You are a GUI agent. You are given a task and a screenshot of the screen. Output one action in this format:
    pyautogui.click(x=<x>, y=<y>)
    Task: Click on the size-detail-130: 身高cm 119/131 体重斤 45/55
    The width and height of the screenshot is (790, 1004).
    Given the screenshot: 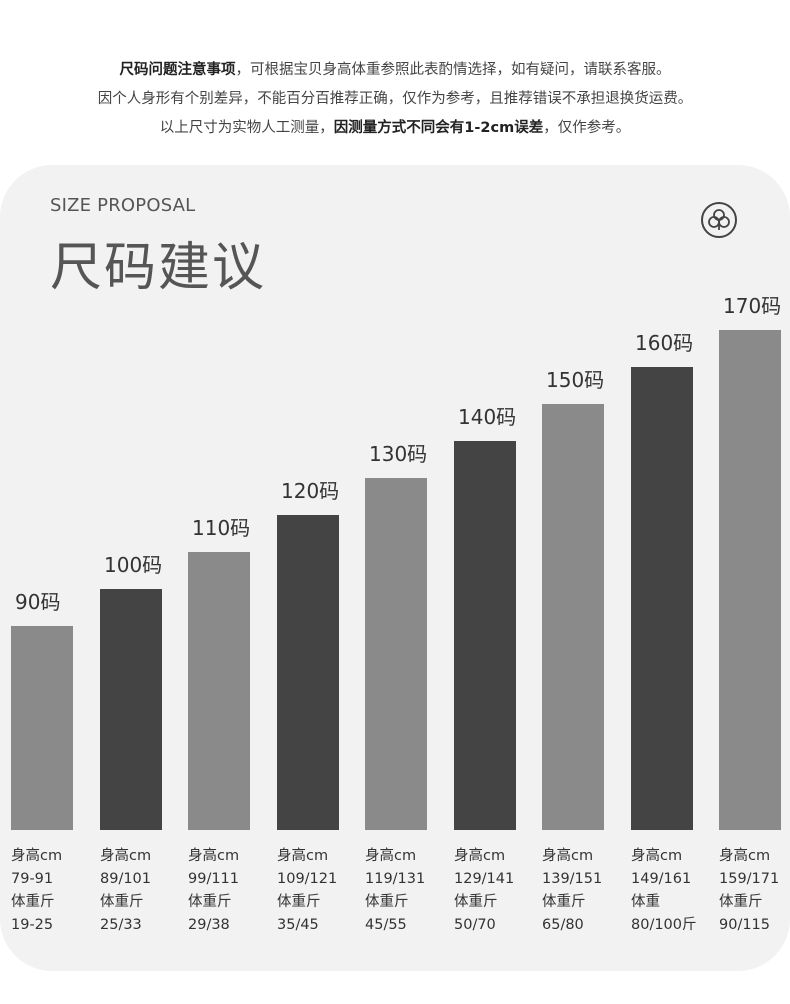 What is the action you would take?
    pyautogui.click(x=410, y=891)
    